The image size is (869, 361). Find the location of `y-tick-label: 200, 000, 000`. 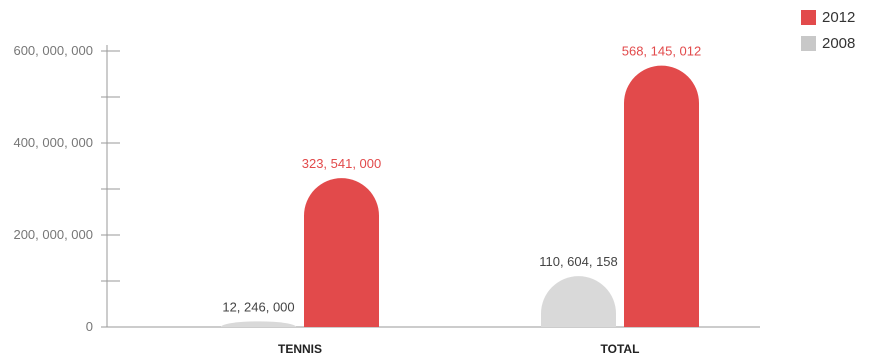

y-tick-label: 200, 000, 000 is located at coordinates (53, 234).